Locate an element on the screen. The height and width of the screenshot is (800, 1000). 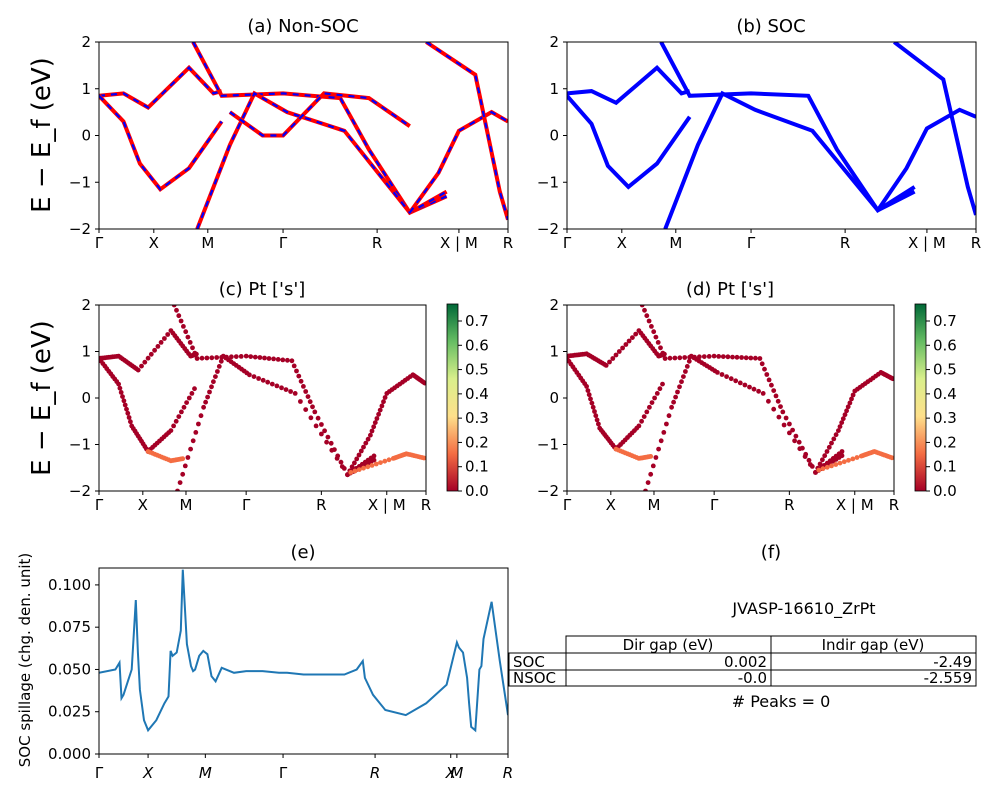
axes-frame-e is located at coordinates (303, 661).